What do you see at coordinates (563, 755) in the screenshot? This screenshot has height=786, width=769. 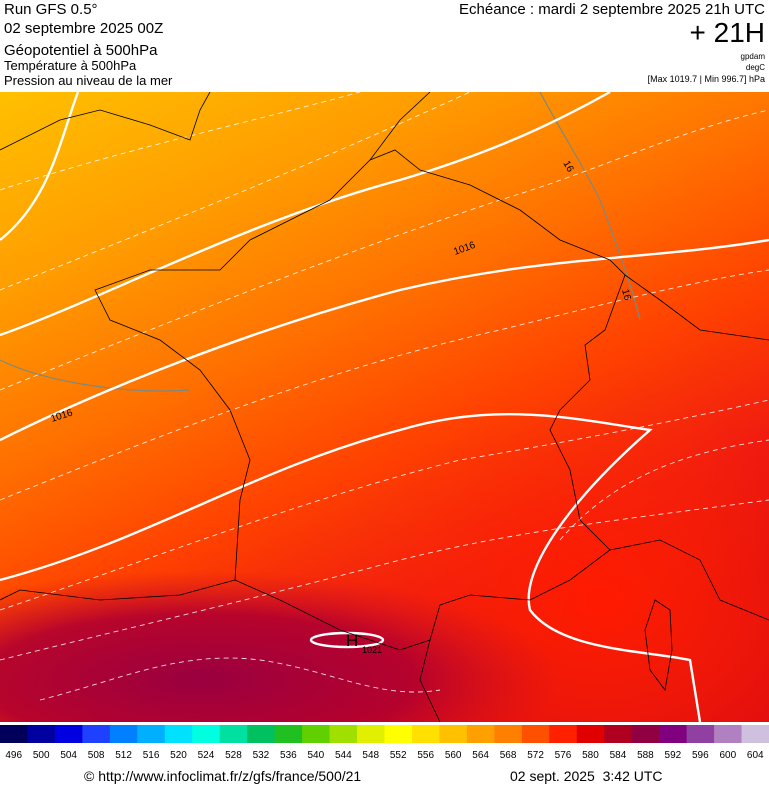 I see `legend-label: 576` at bounding box center [563, 755].